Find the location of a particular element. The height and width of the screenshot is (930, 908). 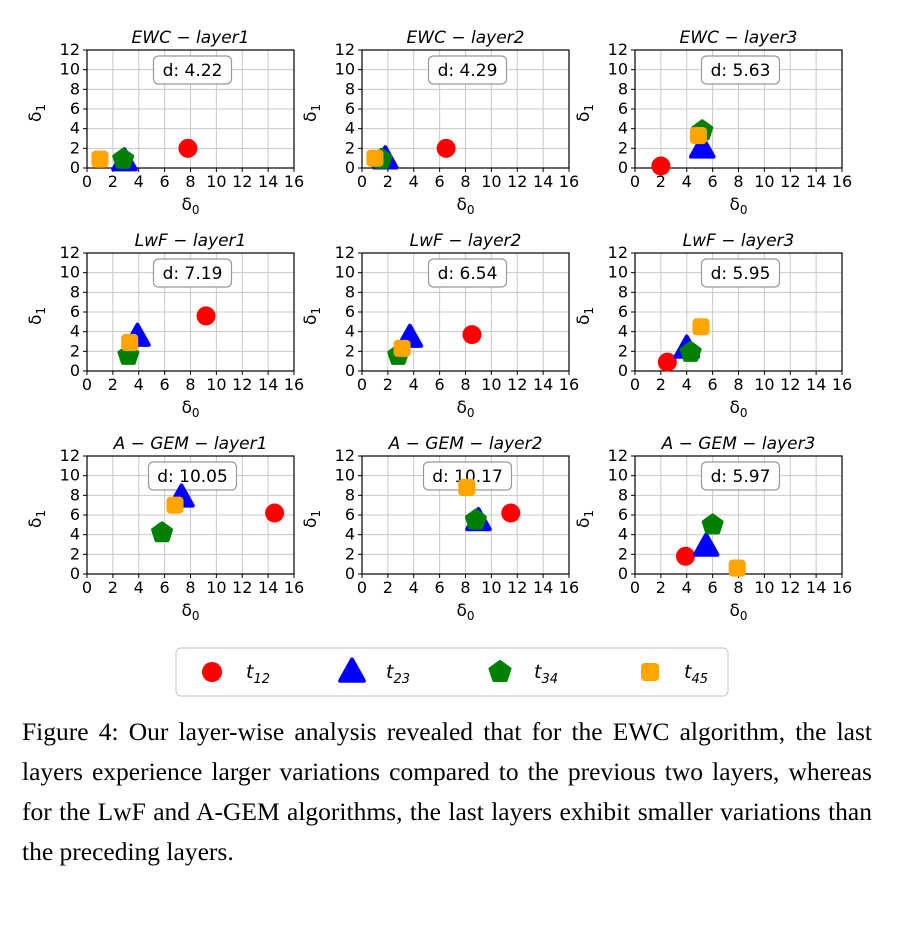

distance-annotation: d: 5.63 is located at coordinates (741, 71).